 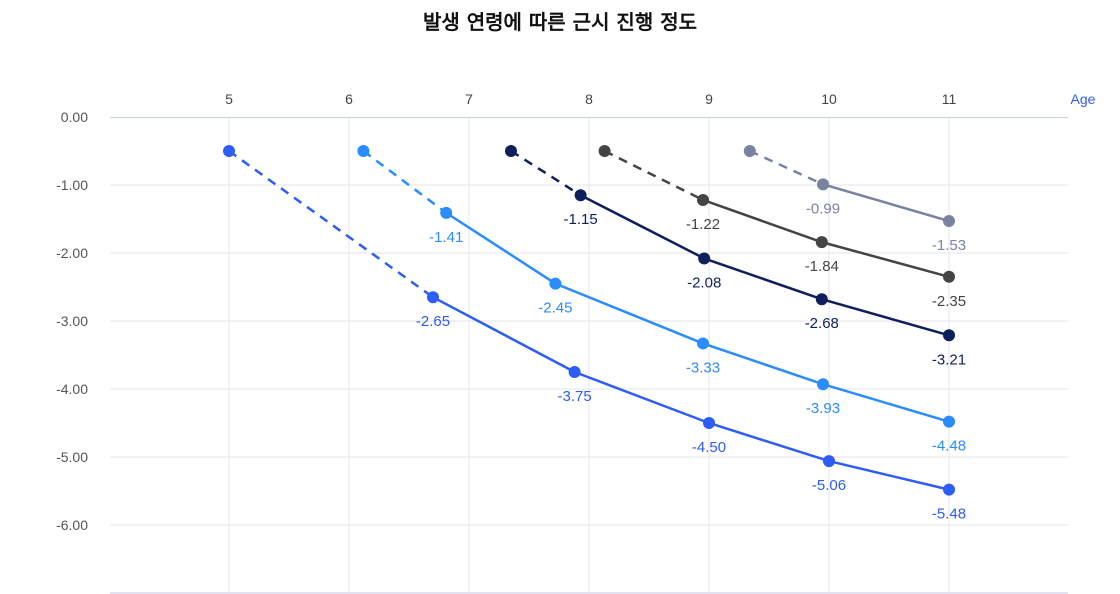 I want to click on series-3-data-label: -3.21, so click(x=949, y=359).